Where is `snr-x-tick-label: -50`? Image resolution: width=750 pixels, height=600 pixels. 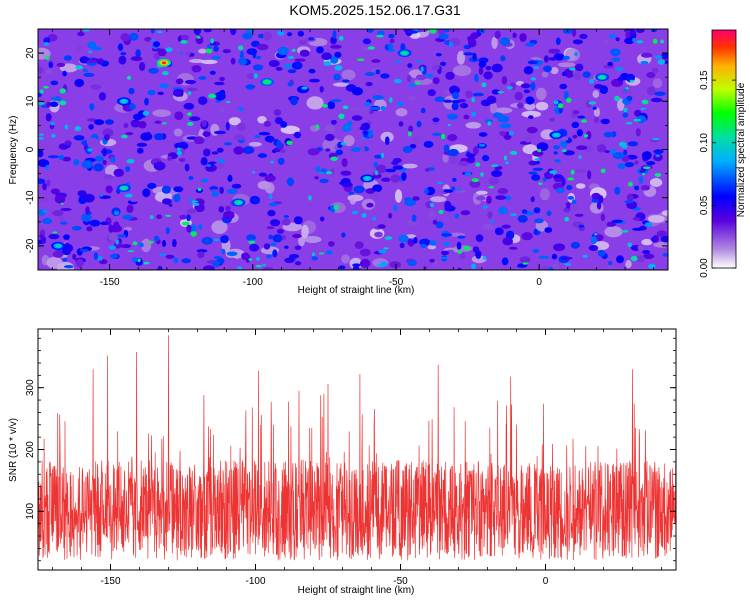 snr-x-tick-label: -50 is located at coordinates (400, 581).